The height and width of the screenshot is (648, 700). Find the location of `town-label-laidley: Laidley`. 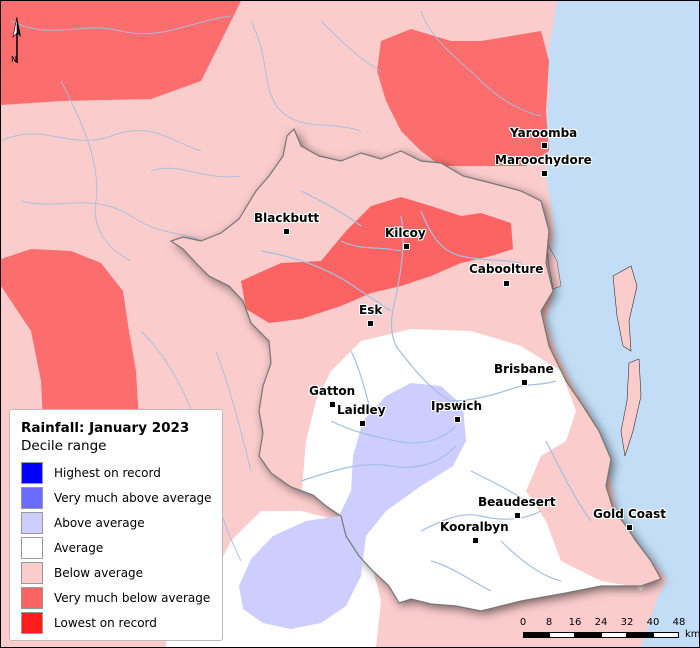

town-label-laidley: Laidley is located at coordinates (361, 410).